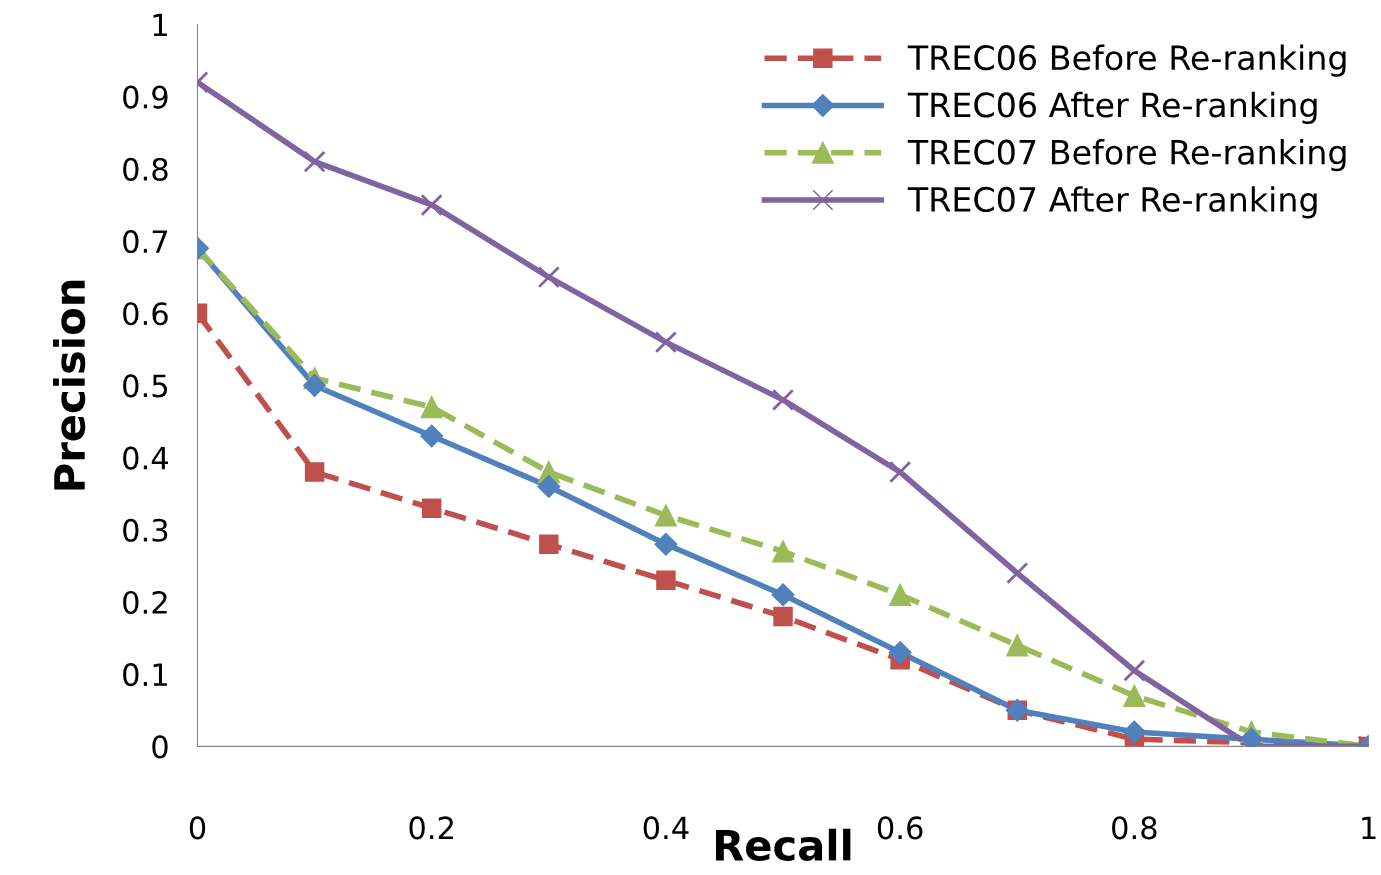 This screenshot has width=1381, height=875. I want to click on y-tick-label: 0.1, so click(145, 675).